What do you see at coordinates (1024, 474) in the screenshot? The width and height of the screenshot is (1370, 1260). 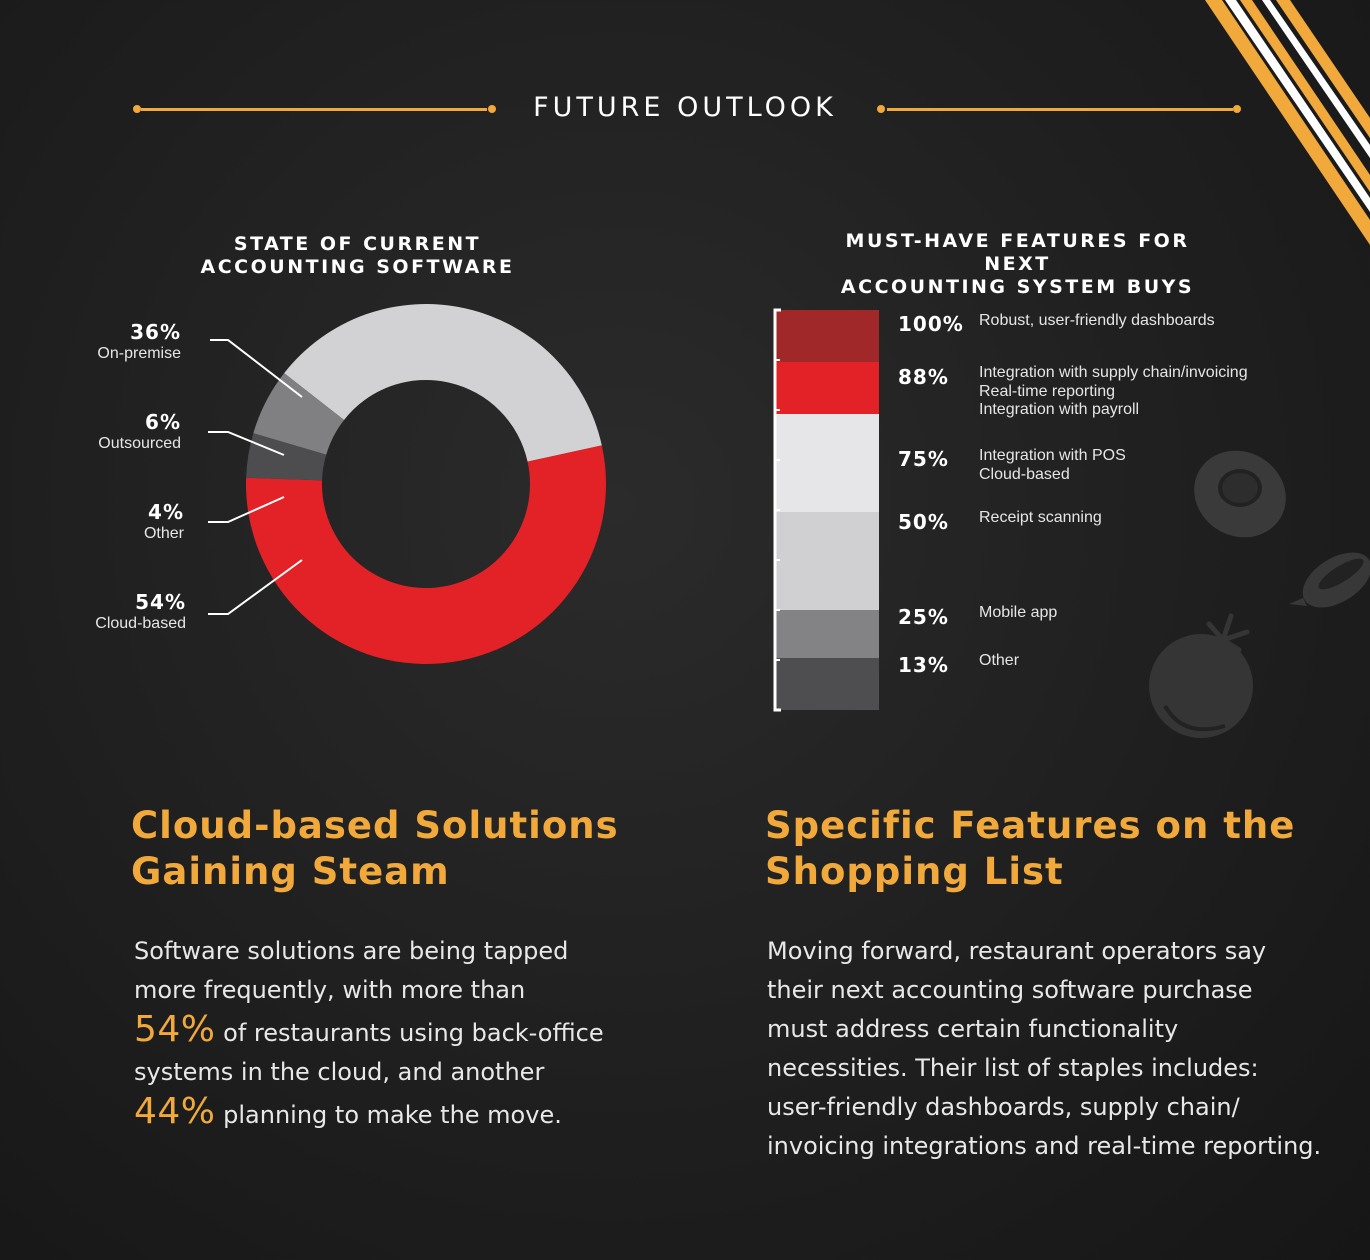 I see `feature-label: Cloud-based` at bounding box center [1024, 474].